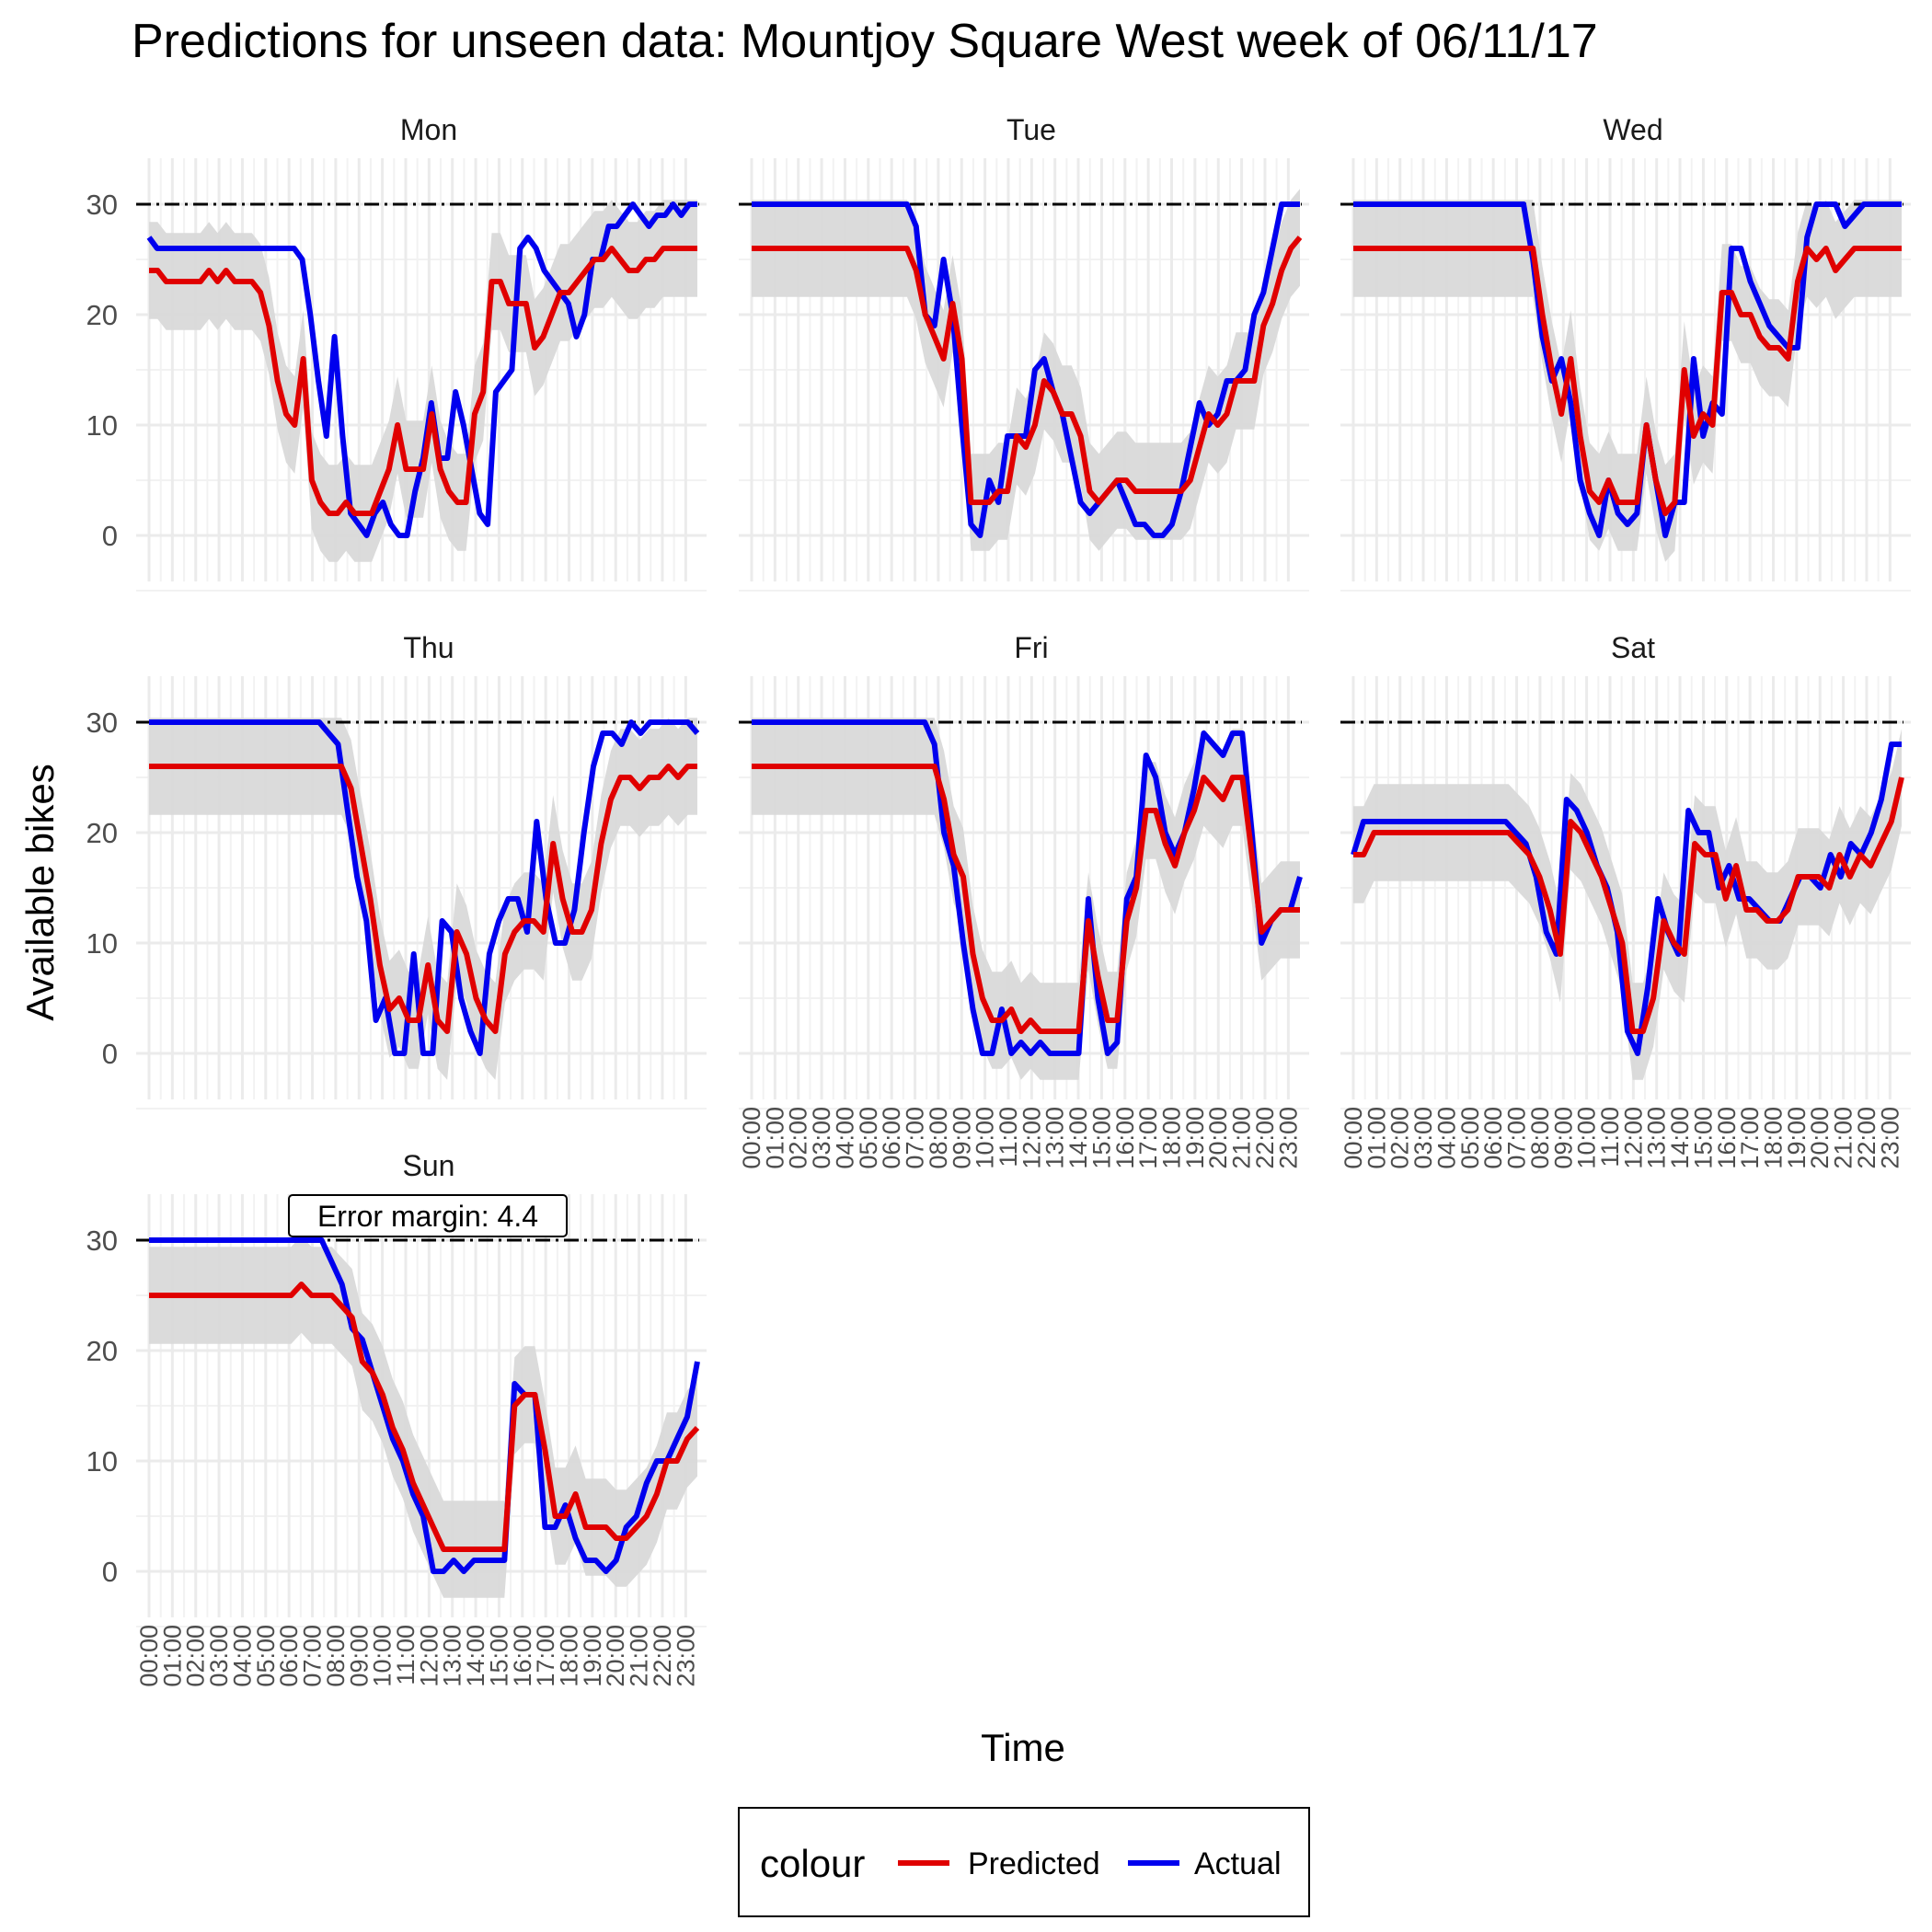  Describe the element at coordinates (428, 129) in the screenshot. I see `strip-label-mon: Mon` at that location.